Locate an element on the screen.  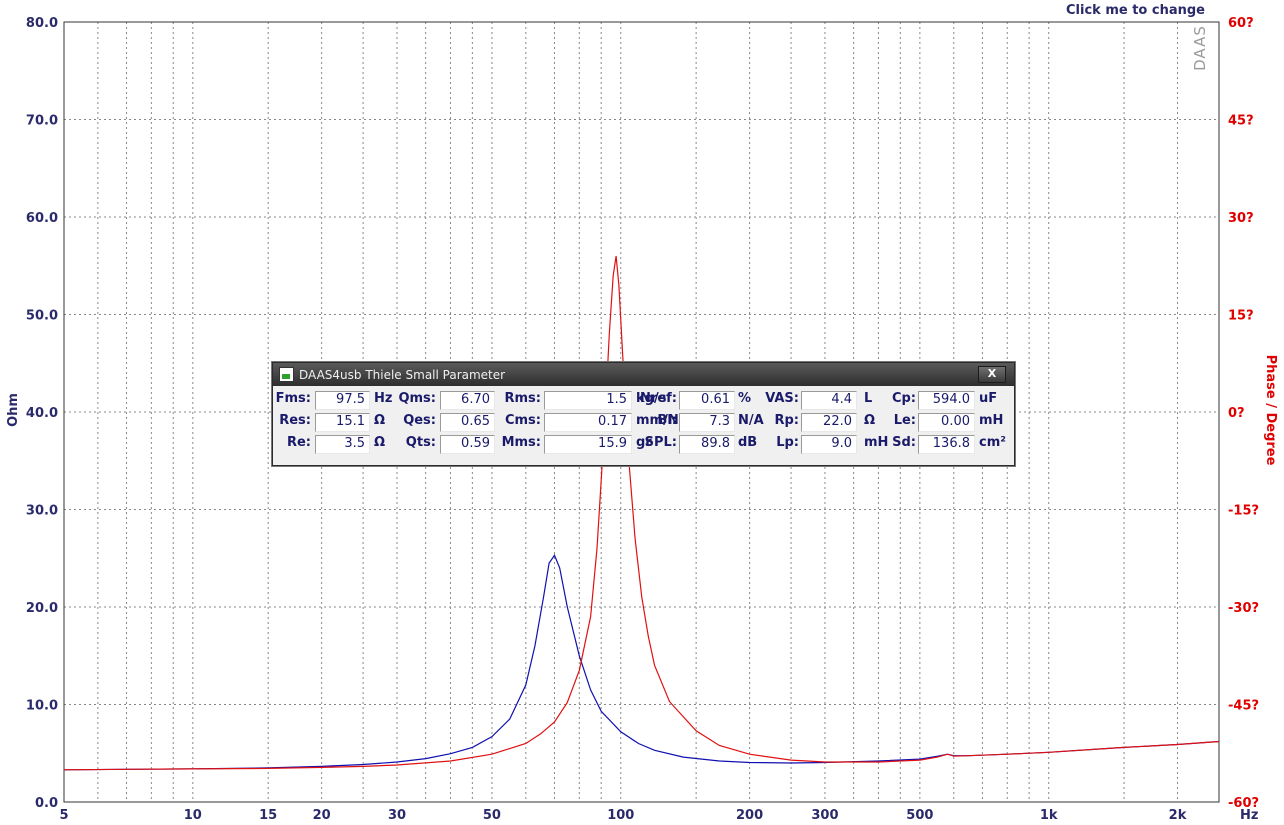
frequency-tick-label: 15 is located at coordinates (268, 815).